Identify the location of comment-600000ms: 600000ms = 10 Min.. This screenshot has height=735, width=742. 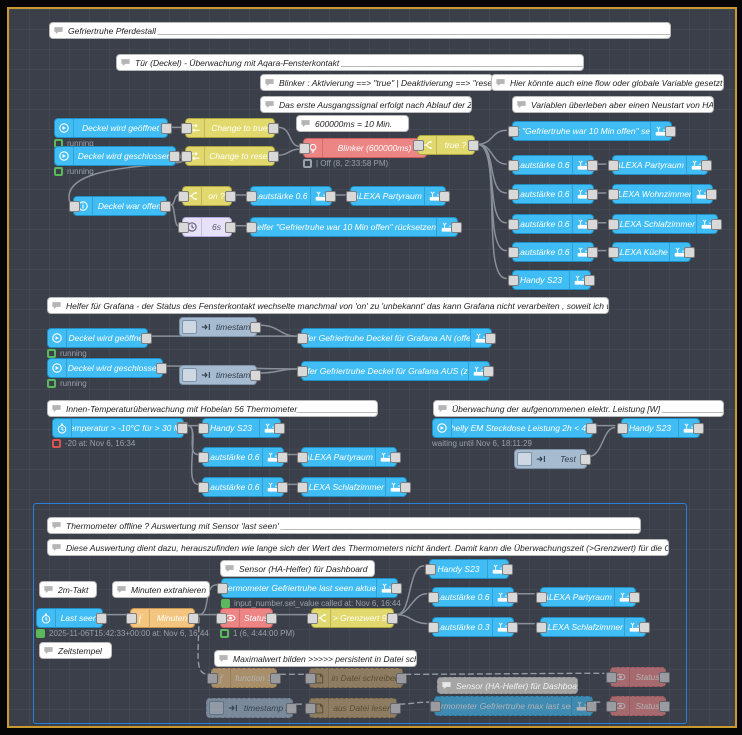
(352, 123).